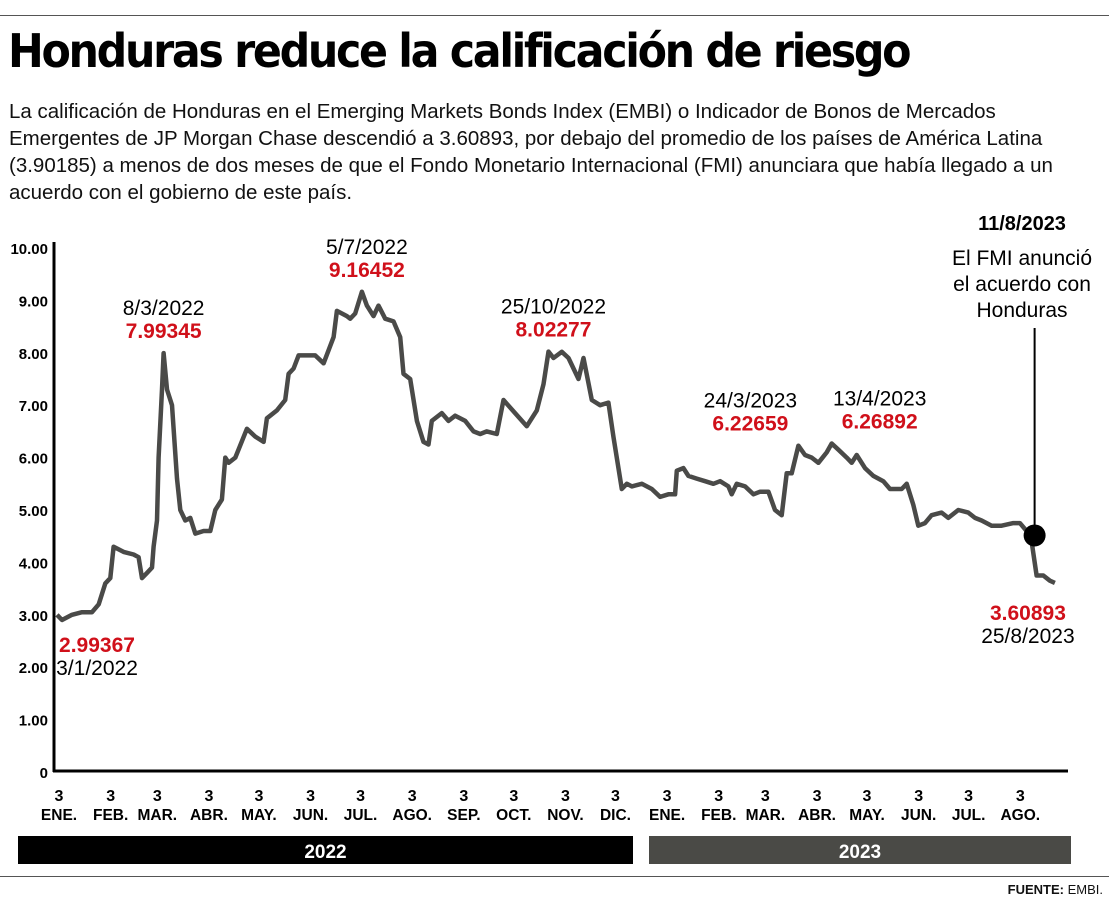 The width and height of the screenshot is (1109, 900). What do you see at coordinates (367, 247) in the screenshot?
I see `annotation-date: 5/7/2022` at bounding box center [367, 247].